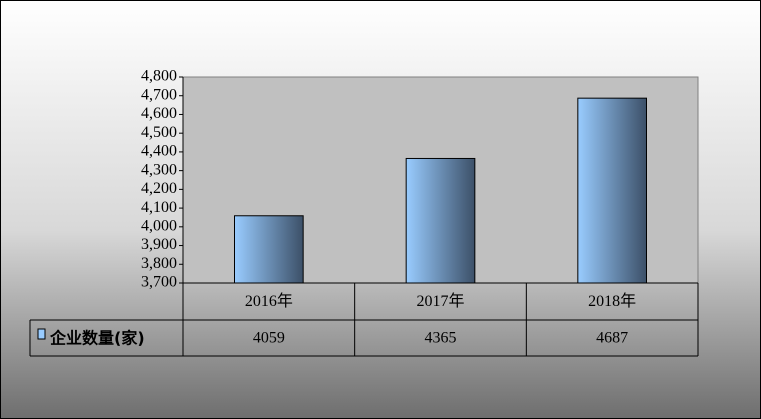 The width and height of the screenshot is (761, 419). Describe the element at coordinates (159, 76) in the screenshot. I see `y-tick-label: 4,800` at that location.